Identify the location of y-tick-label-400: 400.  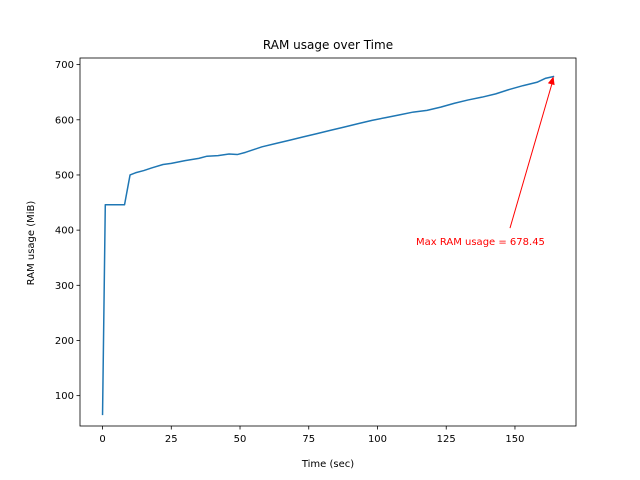
(64, 231).